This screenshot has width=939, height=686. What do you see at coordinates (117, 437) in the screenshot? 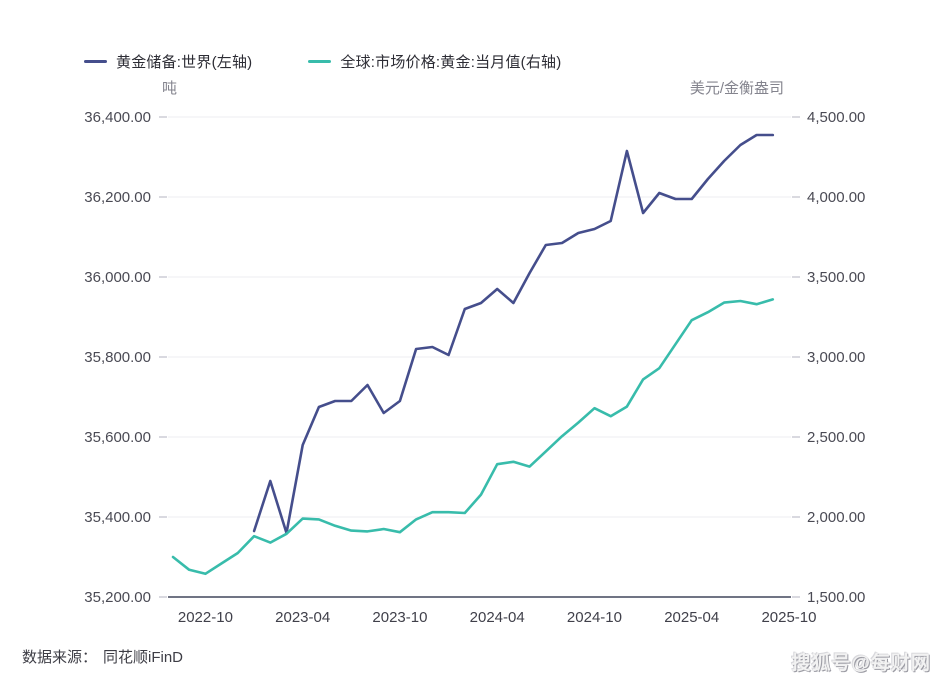
I see `left-axis-tick-label: 35,600.00` at bounding box center [117, 437].